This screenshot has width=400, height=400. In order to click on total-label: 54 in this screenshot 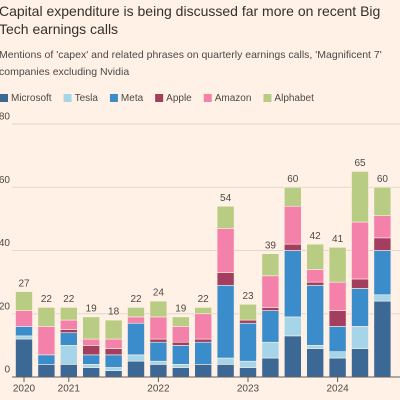, I will do `click(226, 198)`.